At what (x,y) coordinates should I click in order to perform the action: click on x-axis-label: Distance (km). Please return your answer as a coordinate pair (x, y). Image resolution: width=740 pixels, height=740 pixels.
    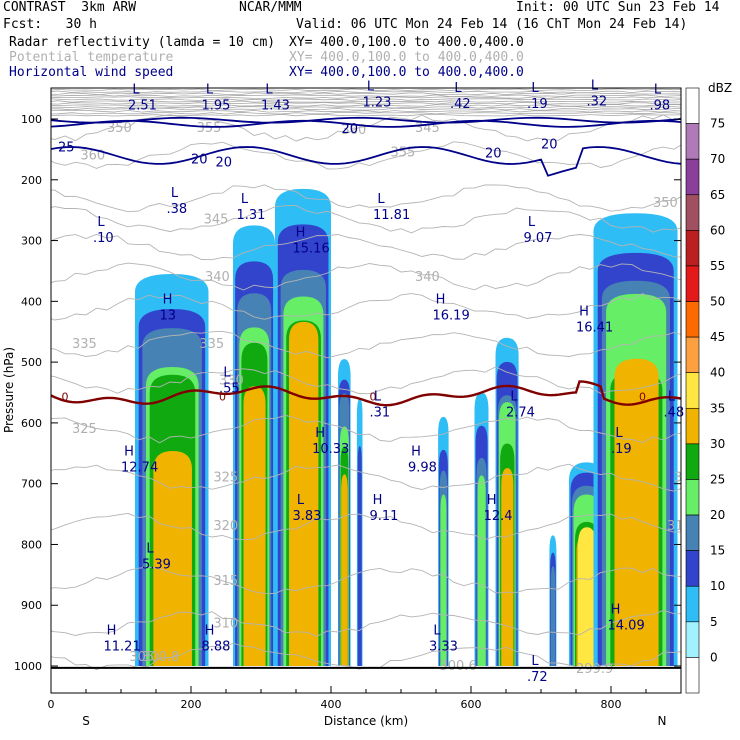
    Looking at the image, I should click on (366, 721).